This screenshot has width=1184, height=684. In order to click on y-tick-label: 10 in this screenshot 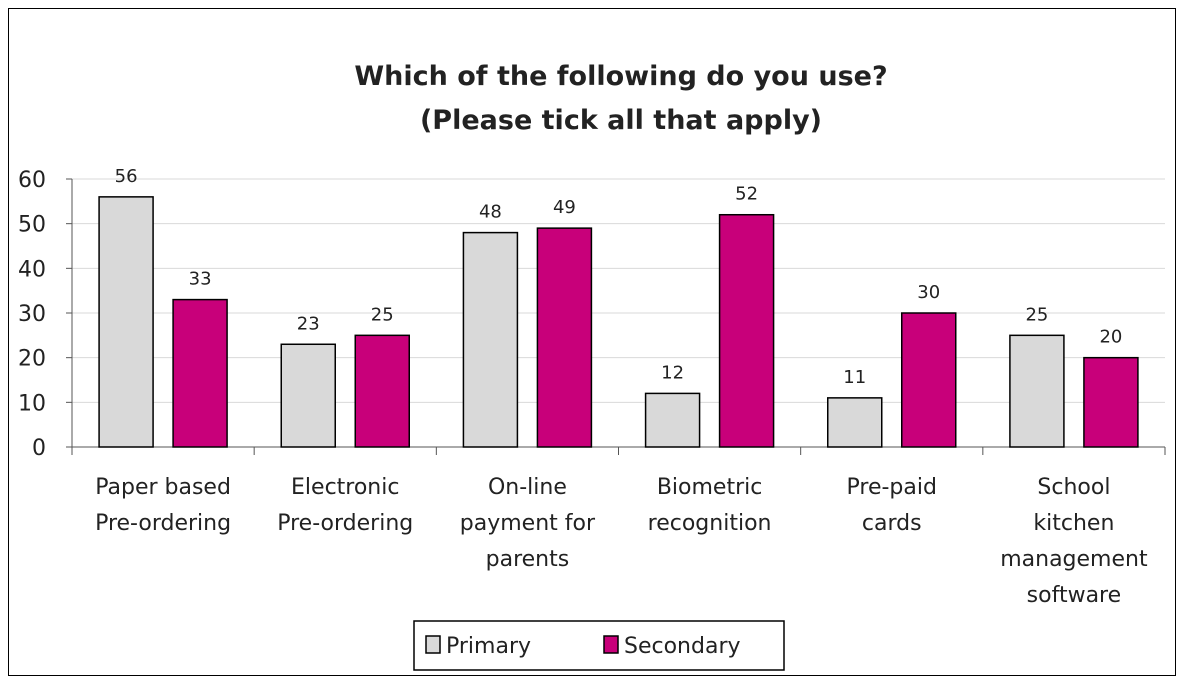, I will do `click(32, 403)`.